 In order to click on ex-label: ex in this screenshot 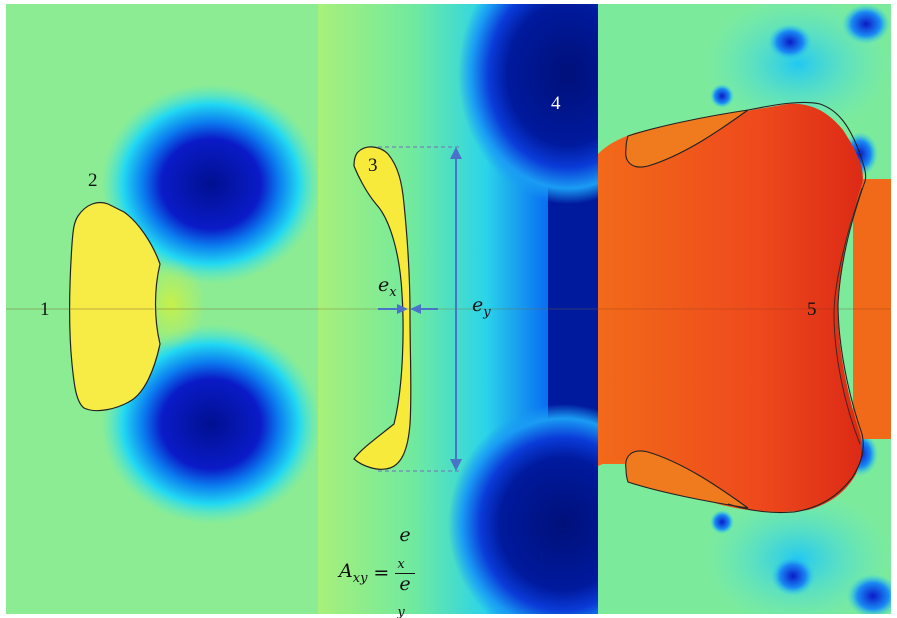, I will do `click(387, 287)`.